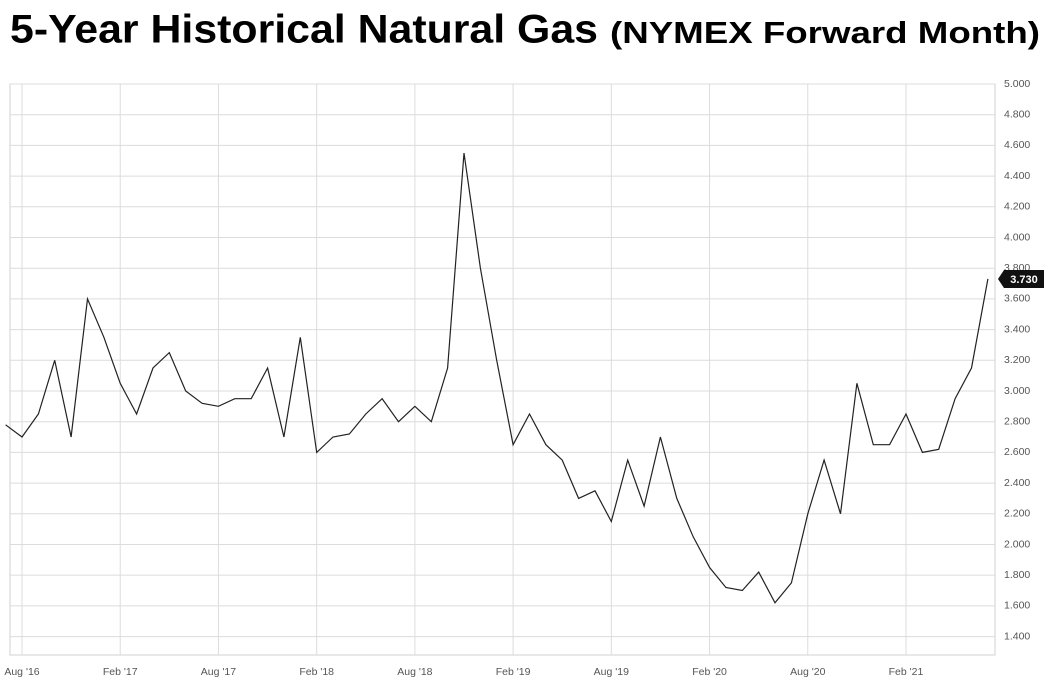  I want to click on x-tick-label: Aug '16, so click(21, 672).